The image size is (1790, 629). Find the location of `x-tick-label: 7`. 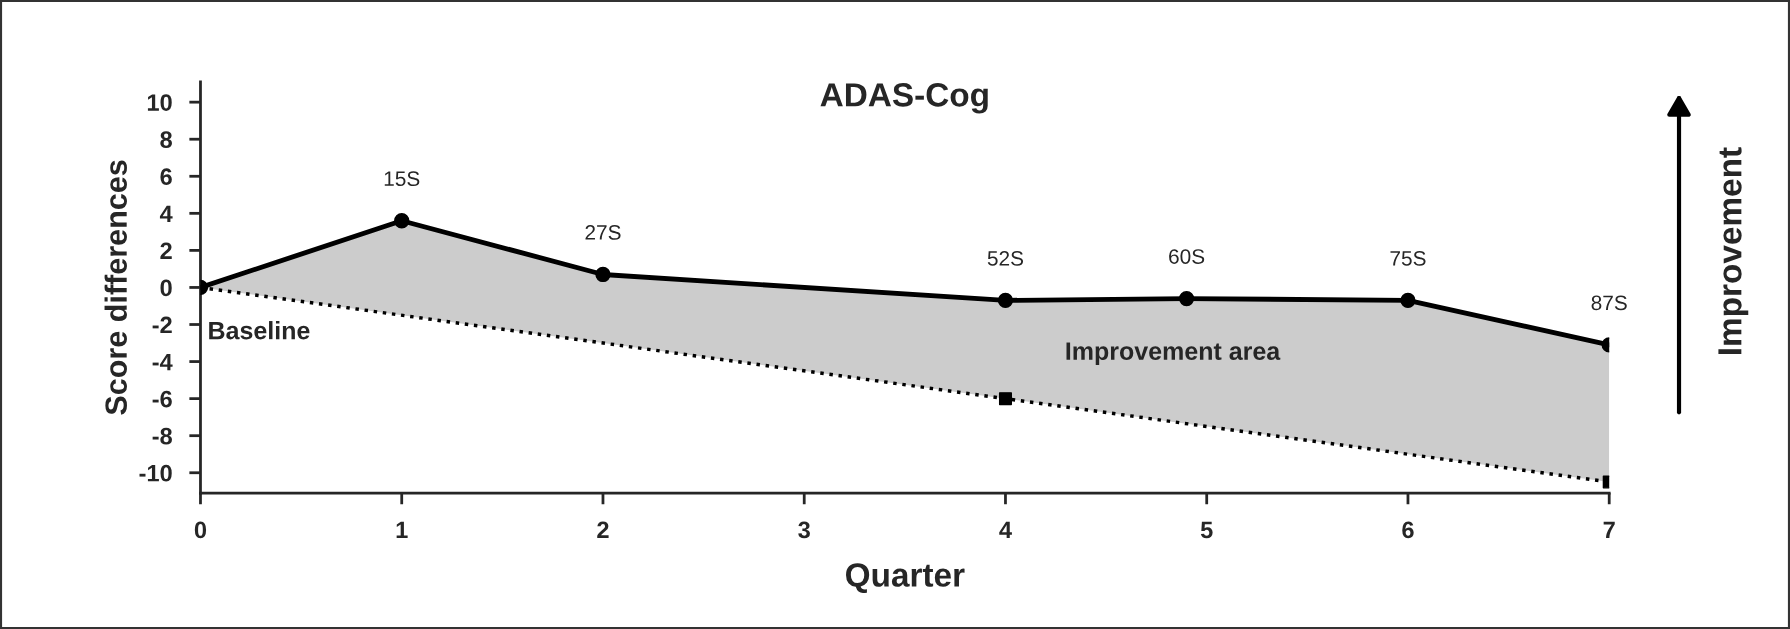

x-tick-label: 7 is located at coordinates (1609, 530).